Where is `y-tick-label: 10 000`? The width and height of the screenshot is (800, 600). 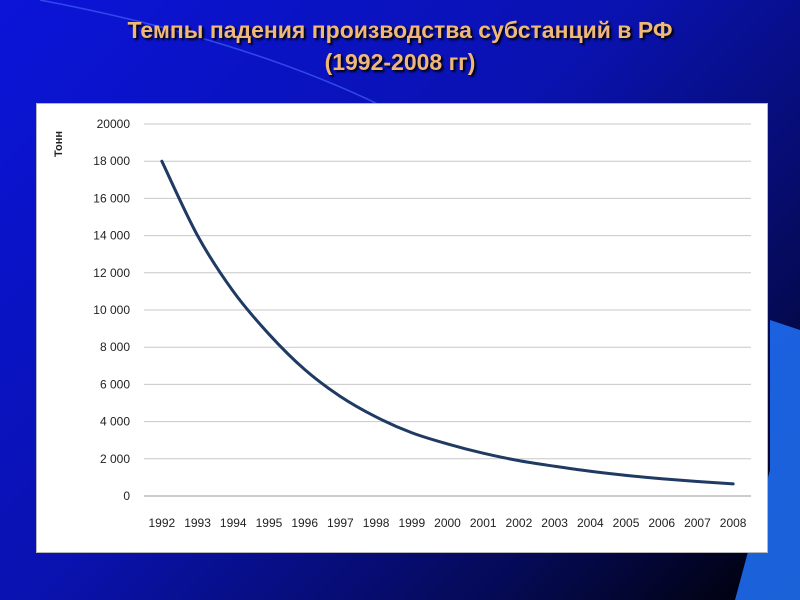
y-tick-label: 10 000 is located at coordinates (111, 310).